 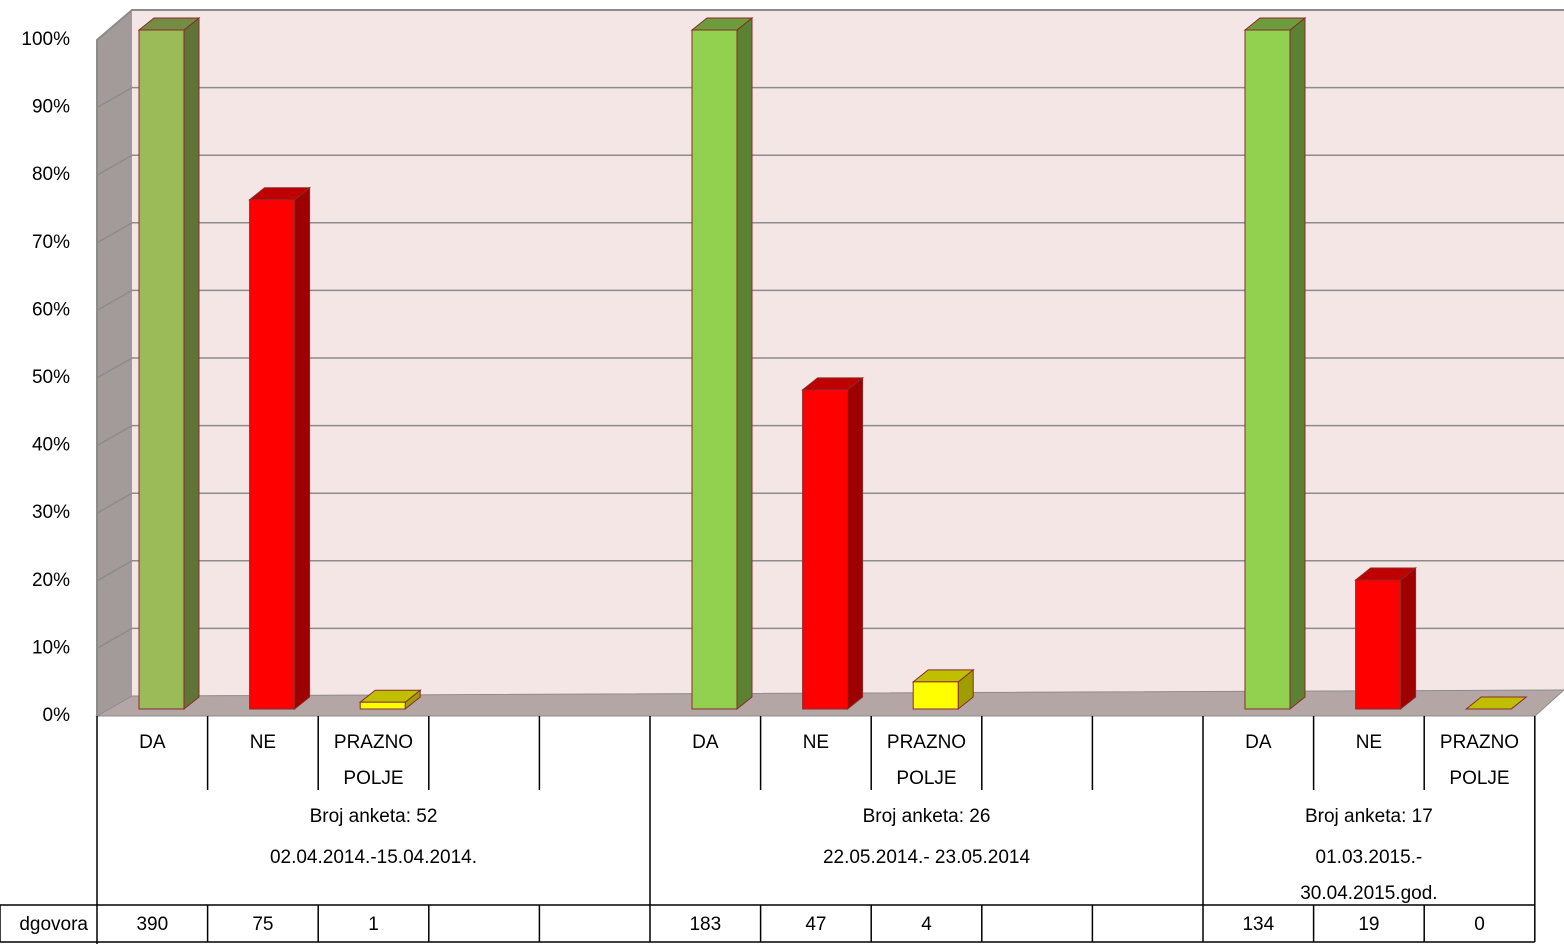 I want to click on y-tick-label: 40%, so click(x=51, y=445).